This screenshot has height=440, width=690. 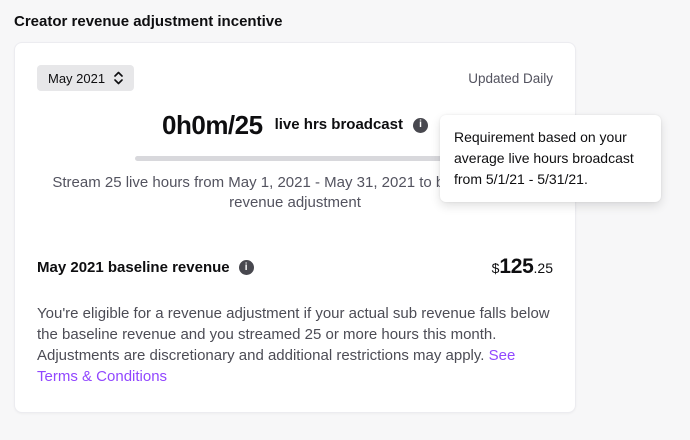 What do you see at coordinates (295, 267) in the screenshot?
I see `baseline-revenue-row: May 2021 baseline revenue i $125.25` at bounding box center [295, 267].